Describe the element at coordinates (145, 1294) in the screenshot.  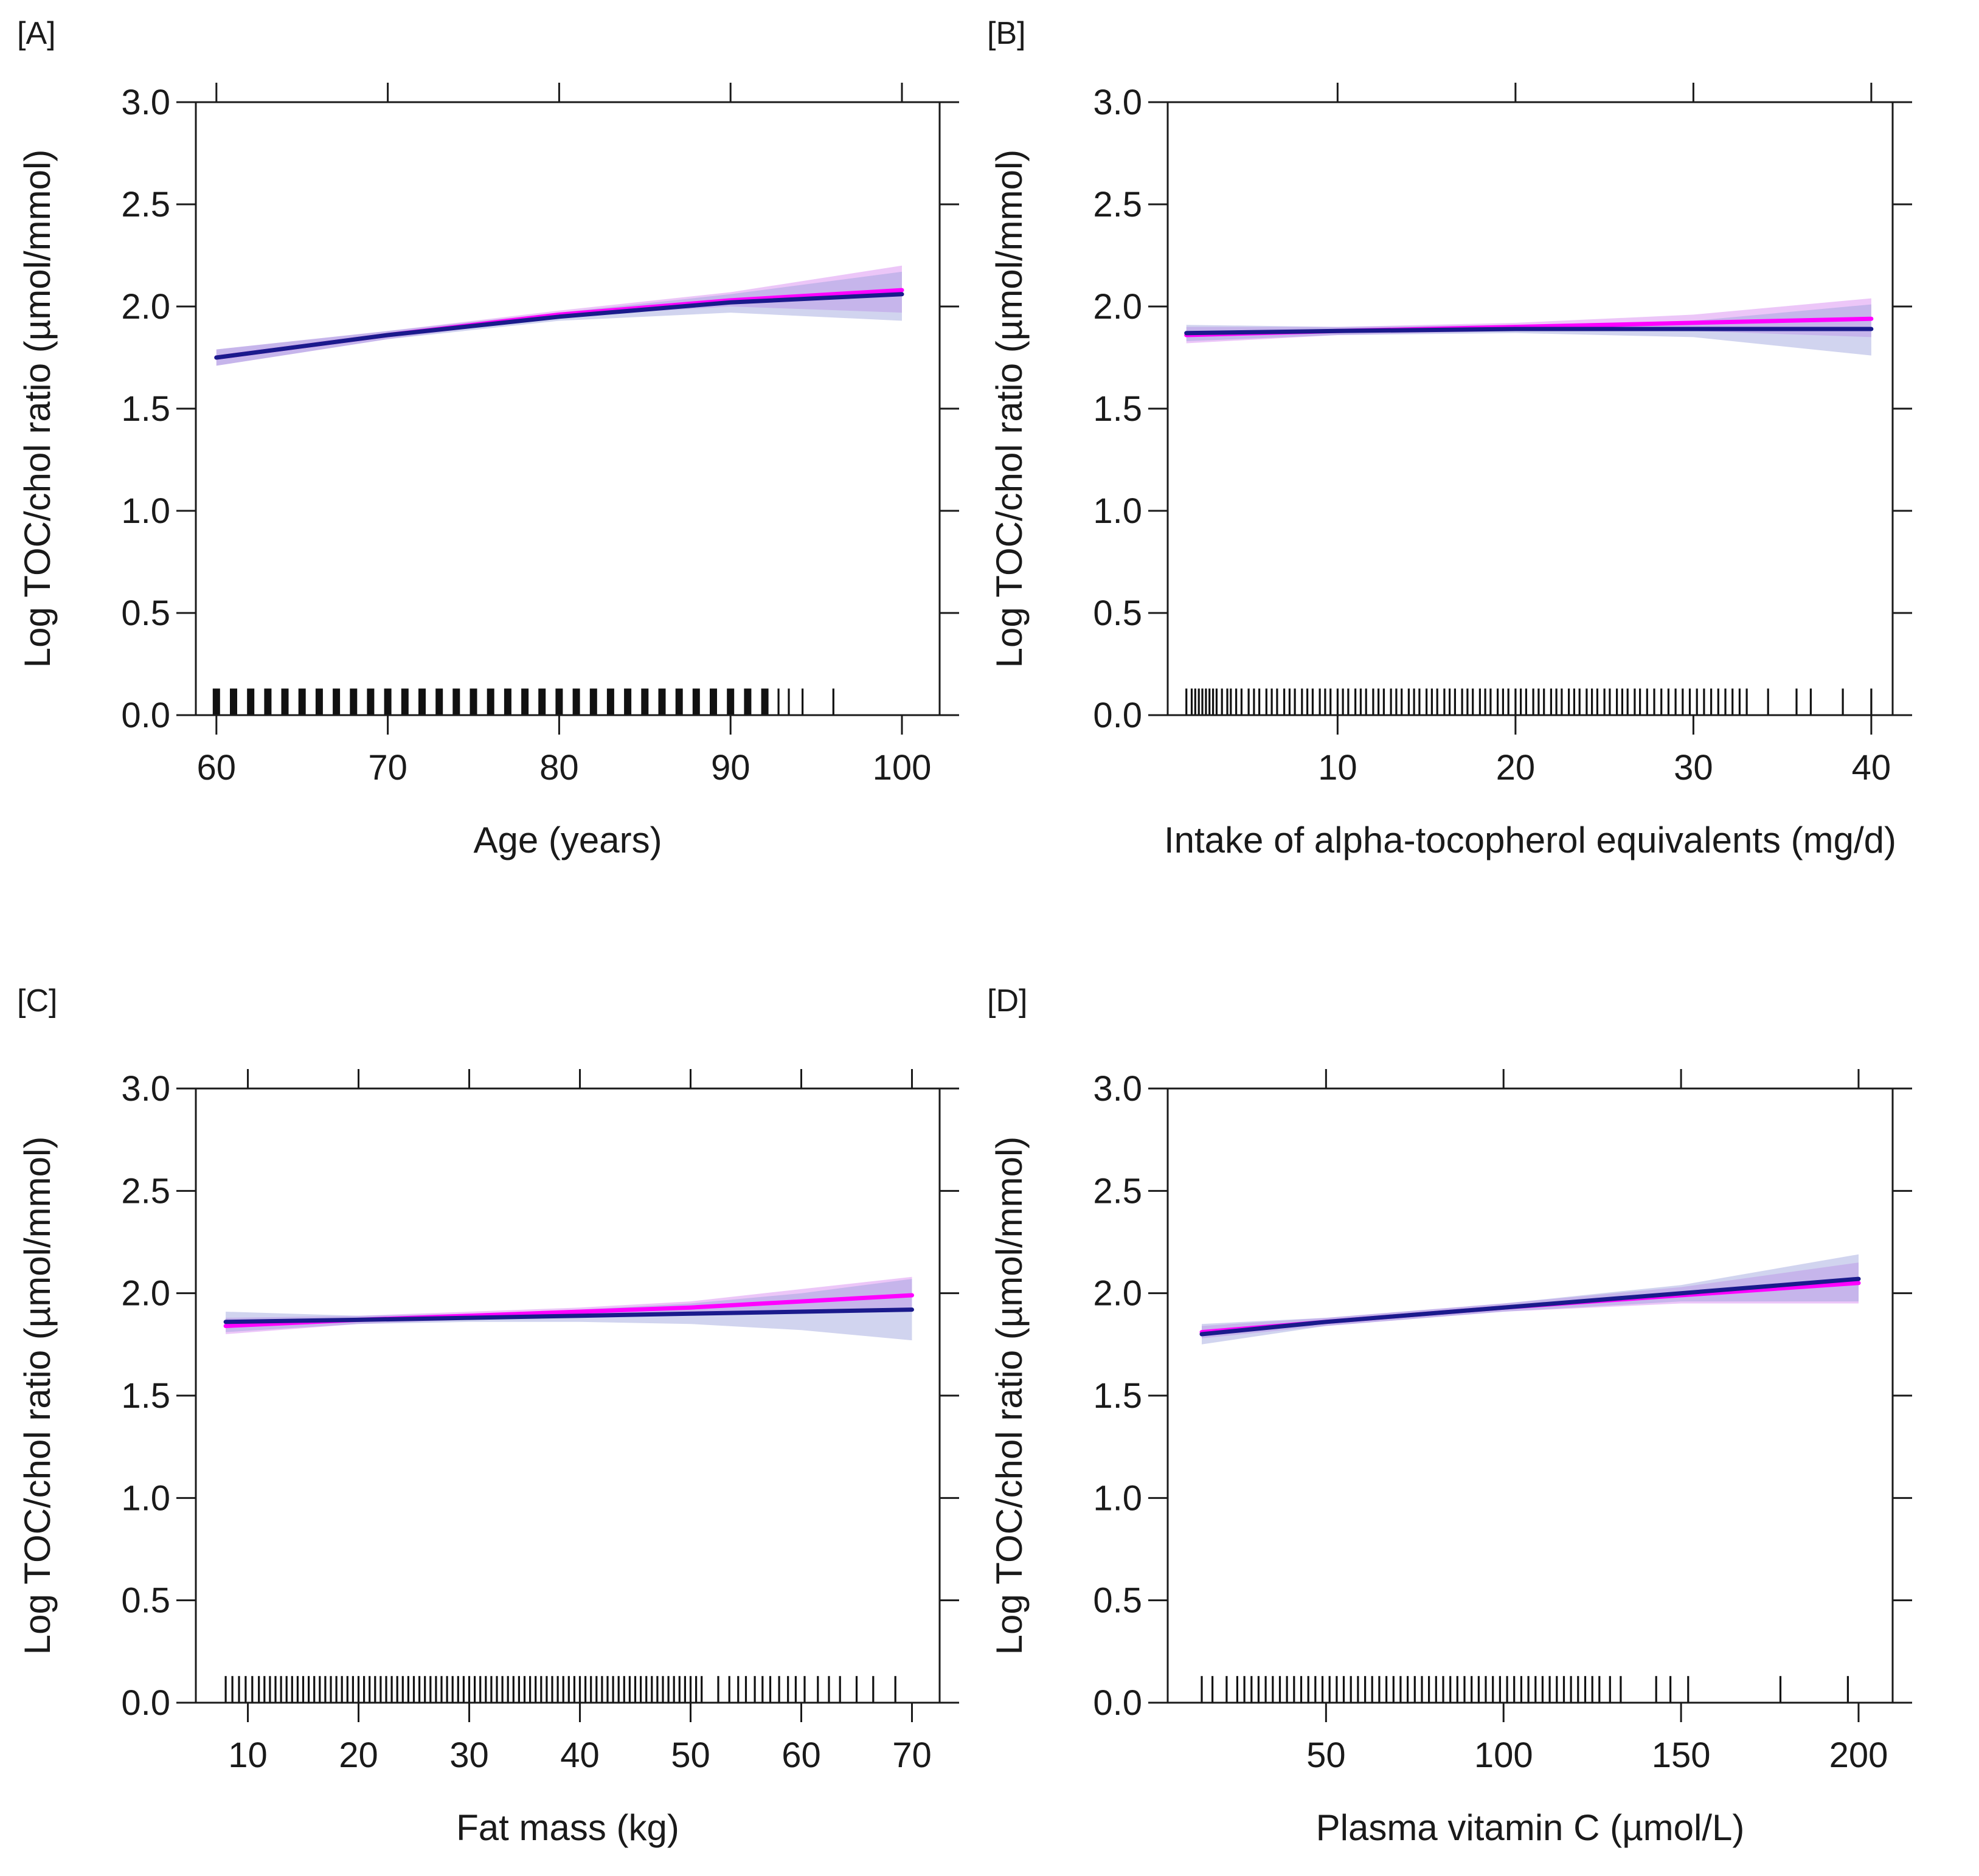
I see `y-tick-label: 2.0` at that location.